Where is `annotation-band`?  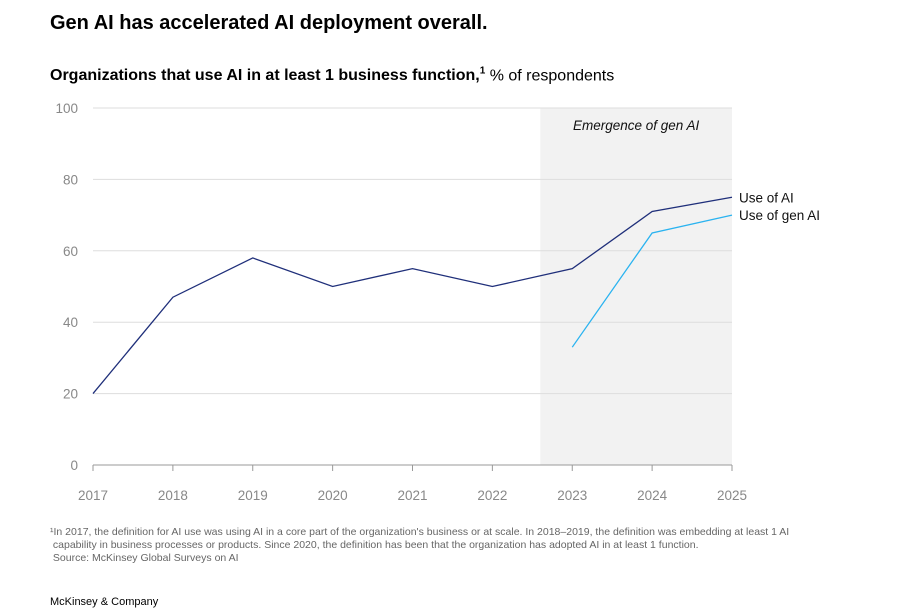 annotation-band is located at coordinates (636, 286).